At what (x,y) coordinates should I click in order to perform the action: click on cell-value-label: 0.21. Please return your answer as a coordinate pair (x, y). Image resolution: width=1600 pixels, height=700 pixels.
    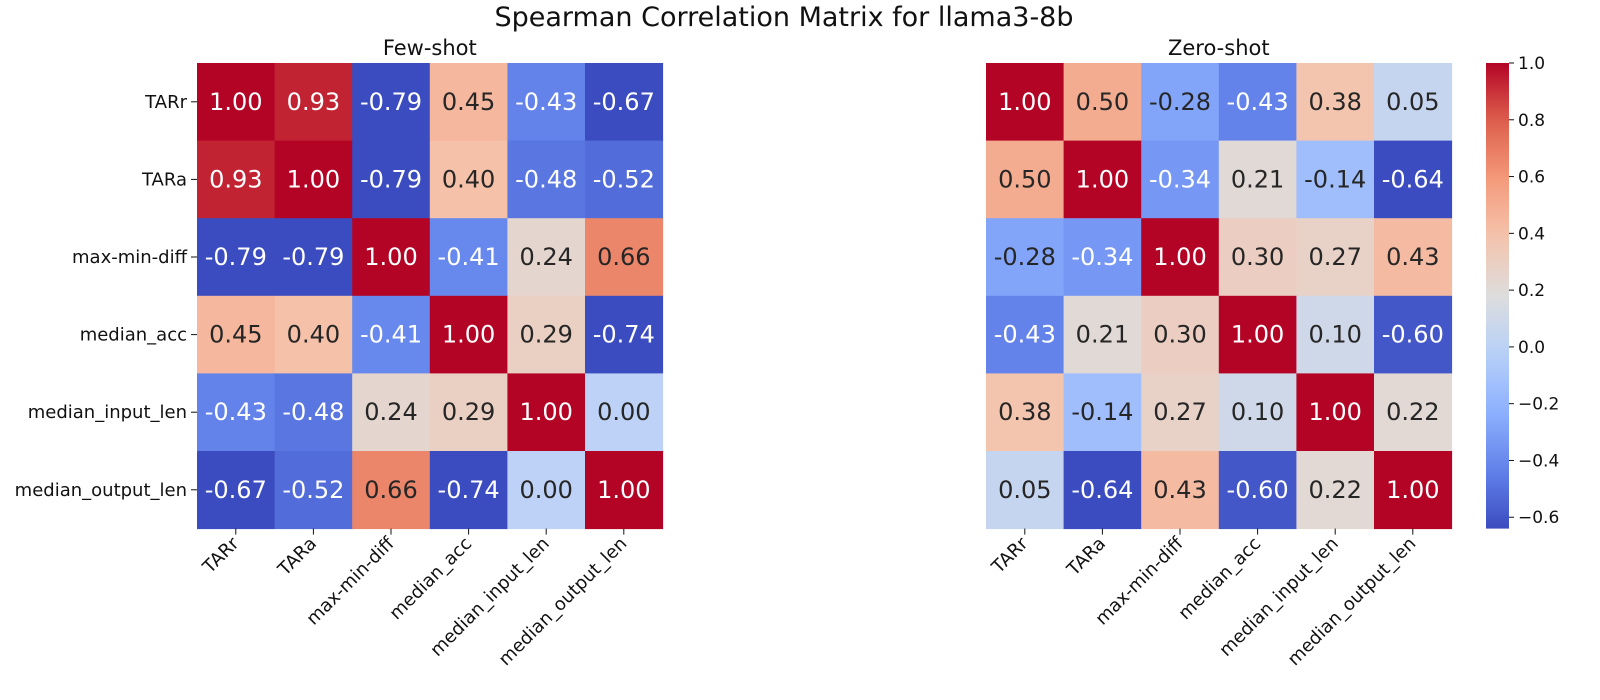
    Looking at the image, I should click on (1102, 335).